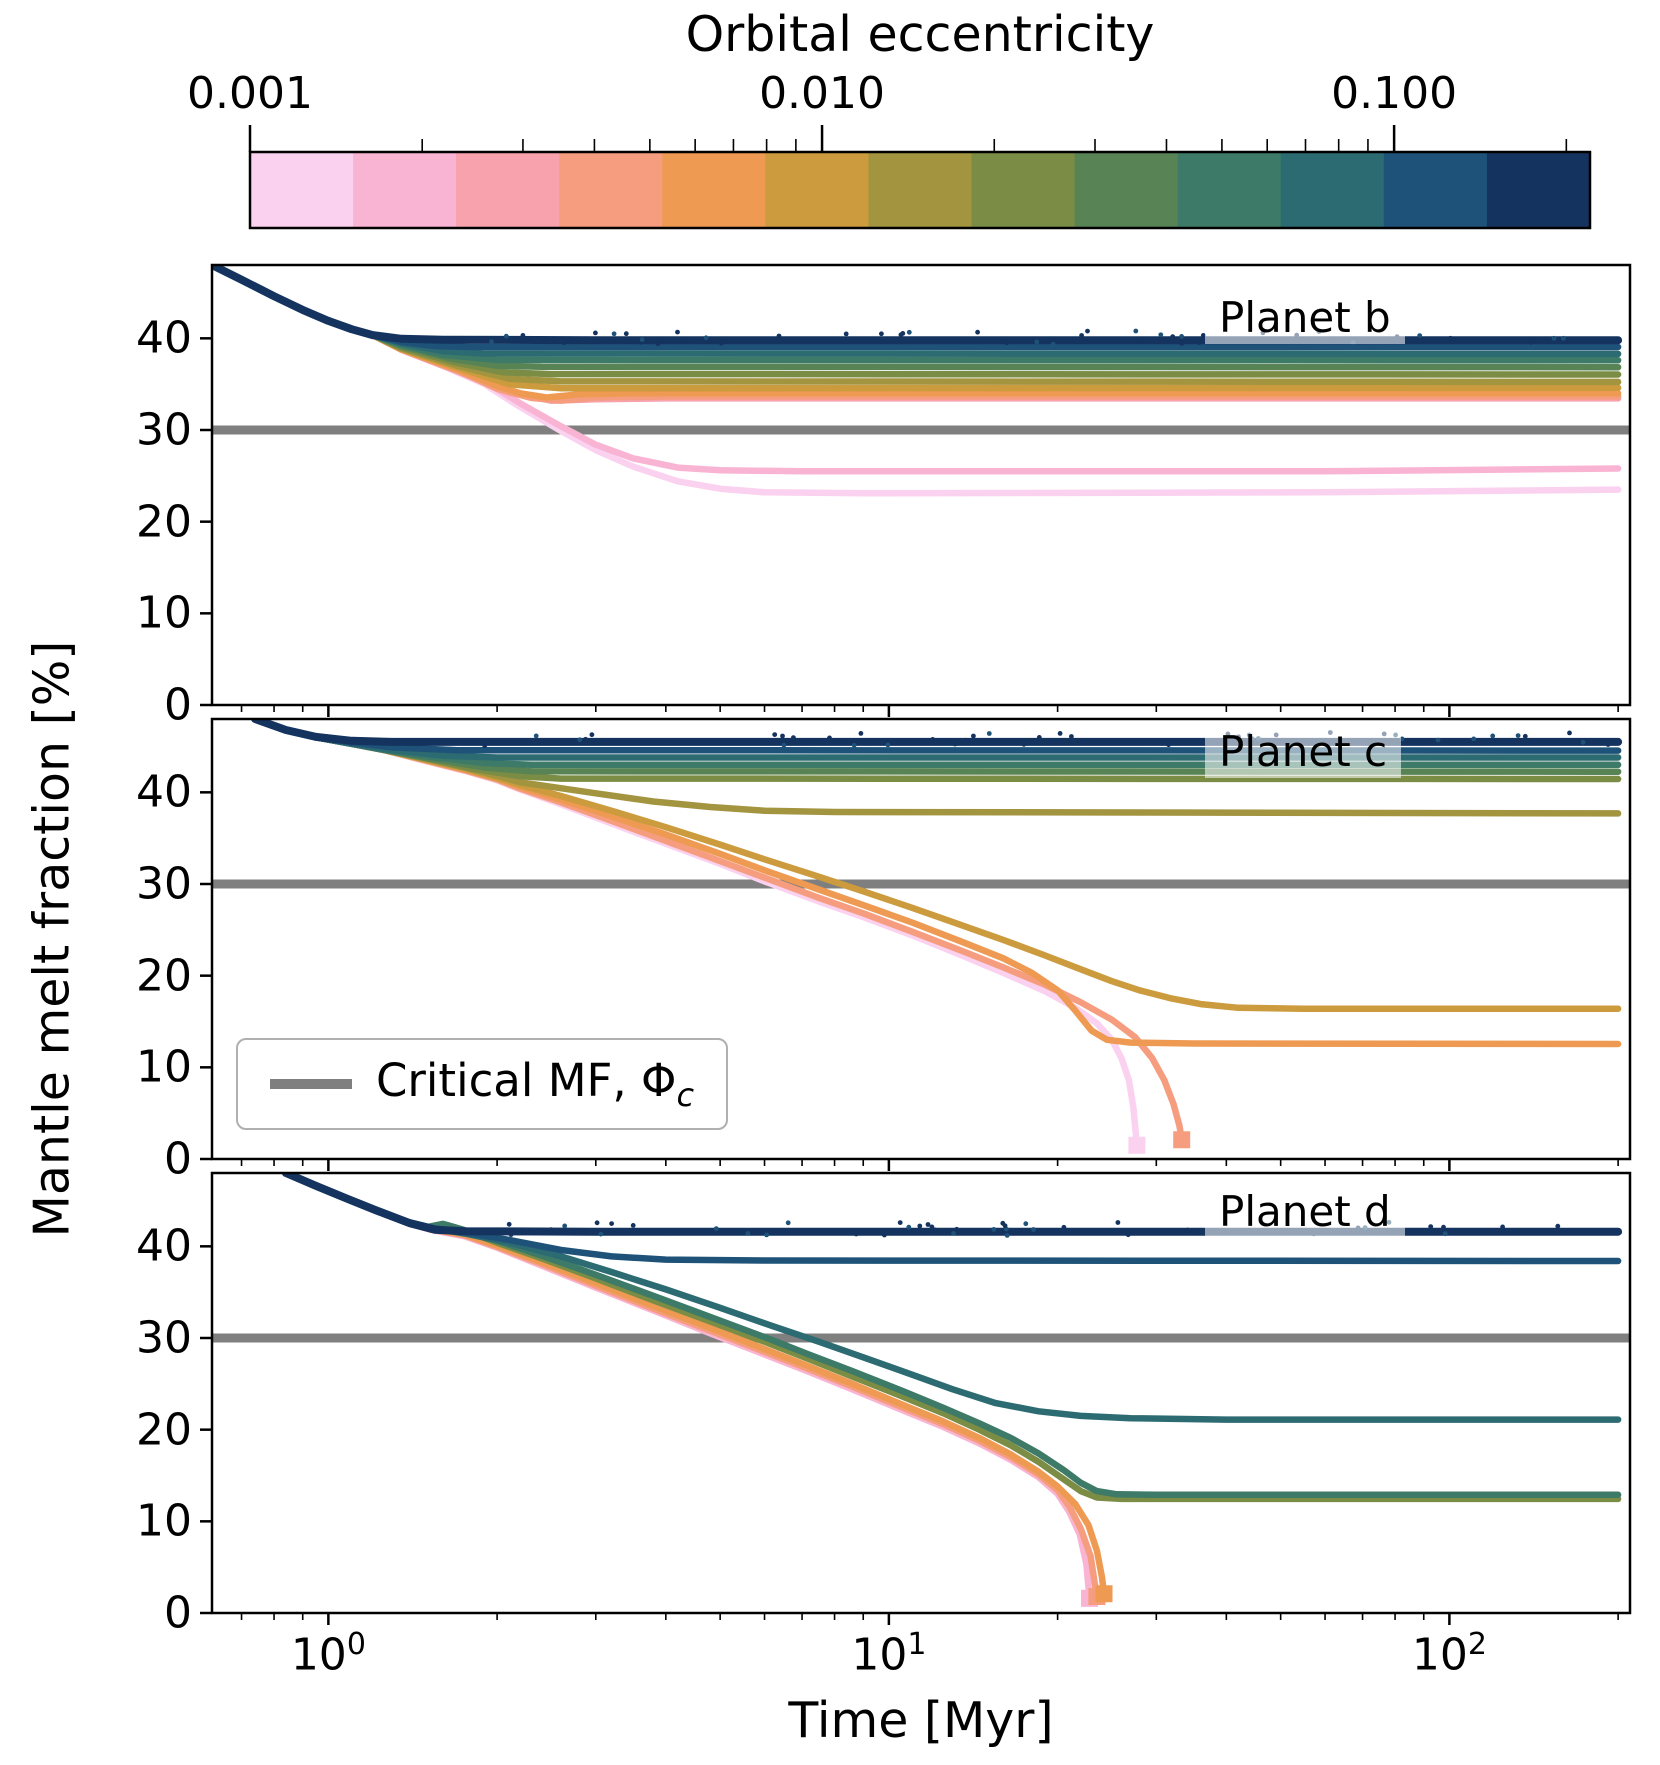  Describe the element at coordinates (822, 93) in the screenshot. I see `colorbar-tick-label: 0.010` at that location.